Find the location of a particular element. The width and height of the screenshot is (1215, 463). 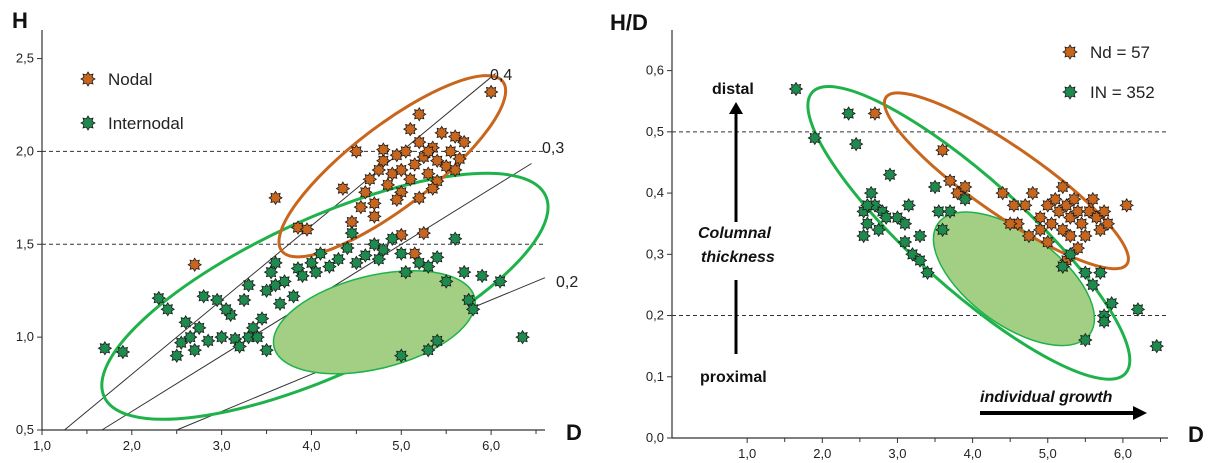

x-tick-label-4: 5,0 is located at coordinates (1048, 453).